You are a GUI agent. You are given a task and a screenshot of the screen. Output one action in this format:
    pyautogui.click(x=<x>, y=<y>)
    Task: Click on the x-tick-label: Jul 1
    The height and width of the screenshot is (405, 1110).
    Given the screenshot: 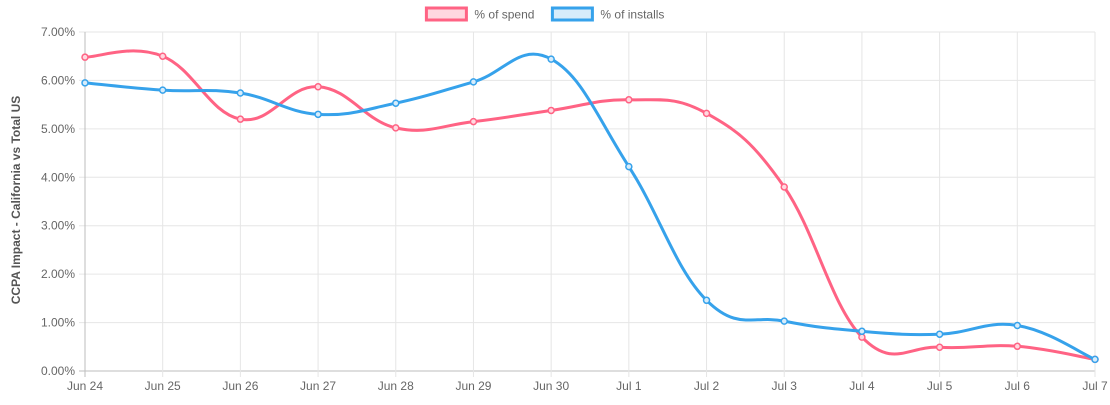 What is the action you would take?
    pyautogui.click(x=629, y=386)
    